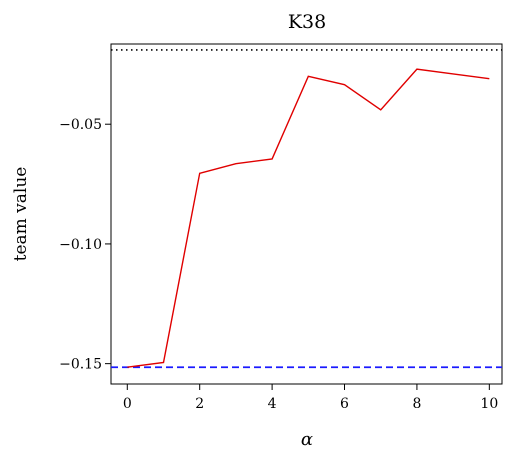  Describe the element at coordinates (21, 214) in the screenshot. I see `y-axis-label: team value` at that location.